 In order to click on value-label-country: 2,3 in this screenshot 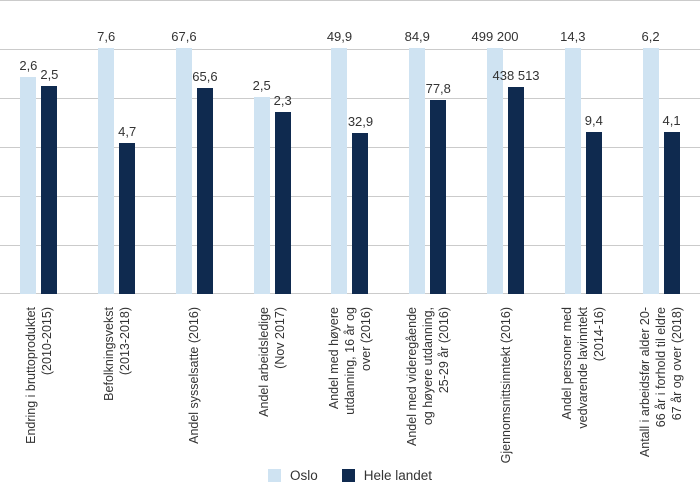, I will do `click(282, 101)`.